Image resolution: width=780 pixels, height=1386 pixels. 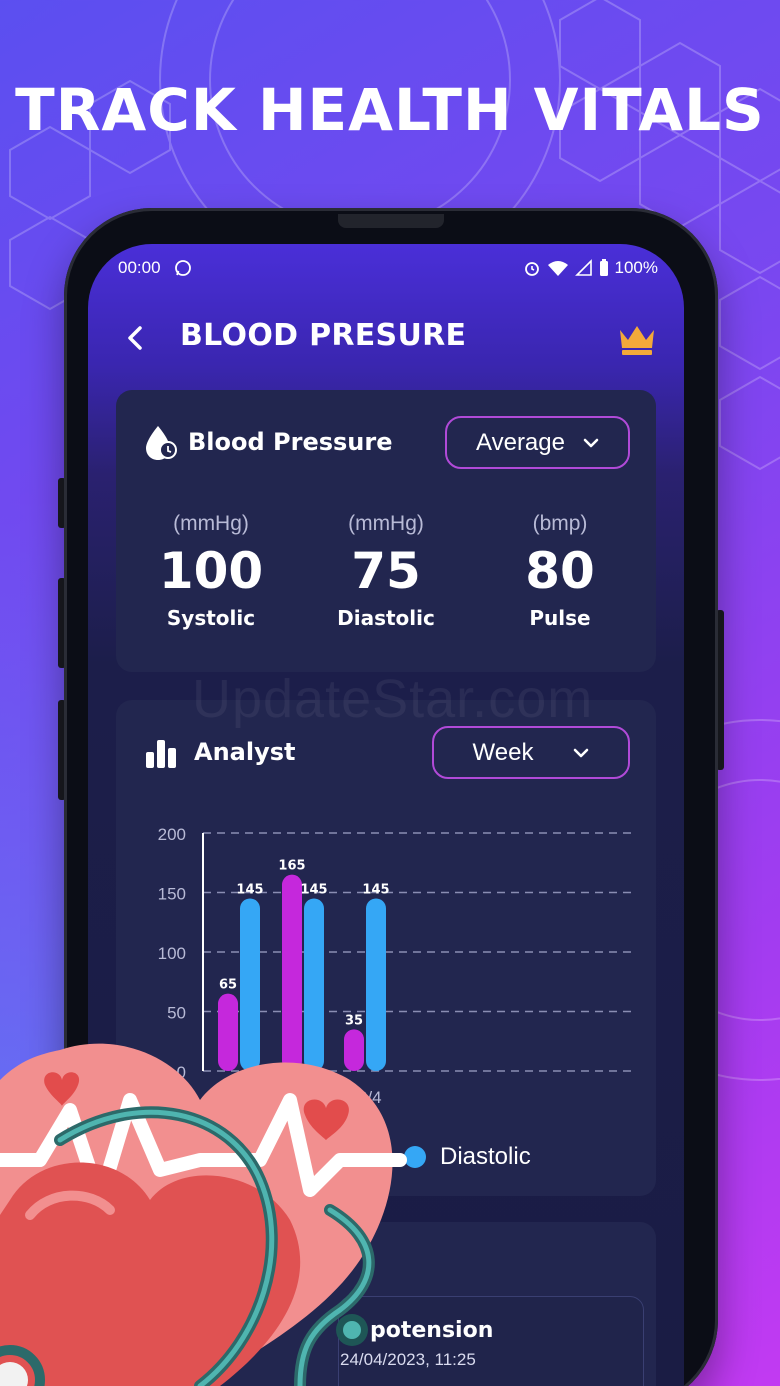 I want to click on wifi-icon, so click(x=557, y=268).